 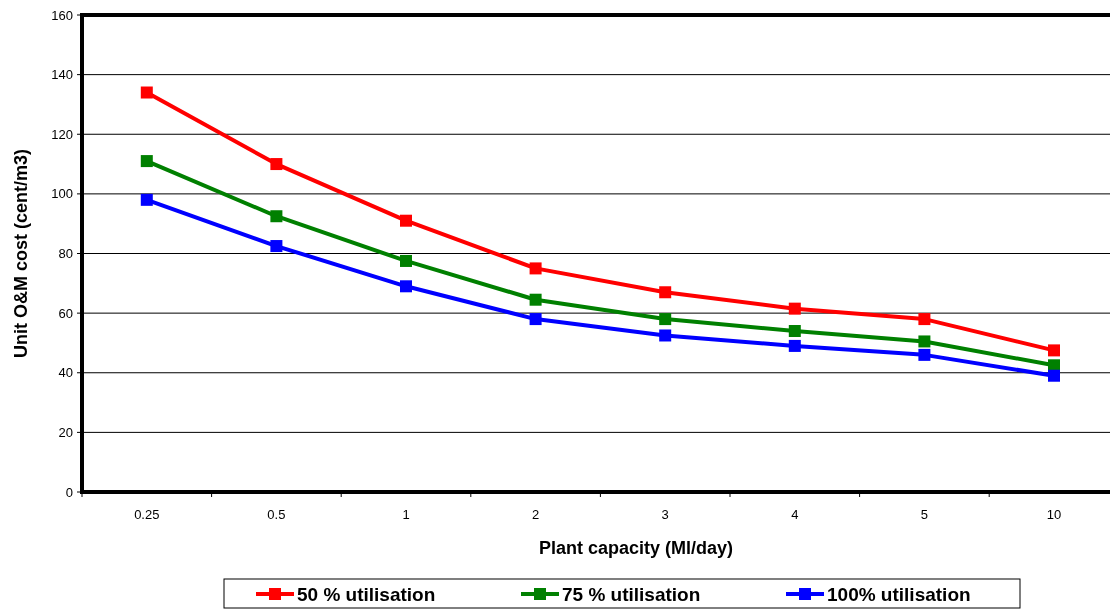 I want to click on x-tick-label: 1, so click(x=406, y=514).